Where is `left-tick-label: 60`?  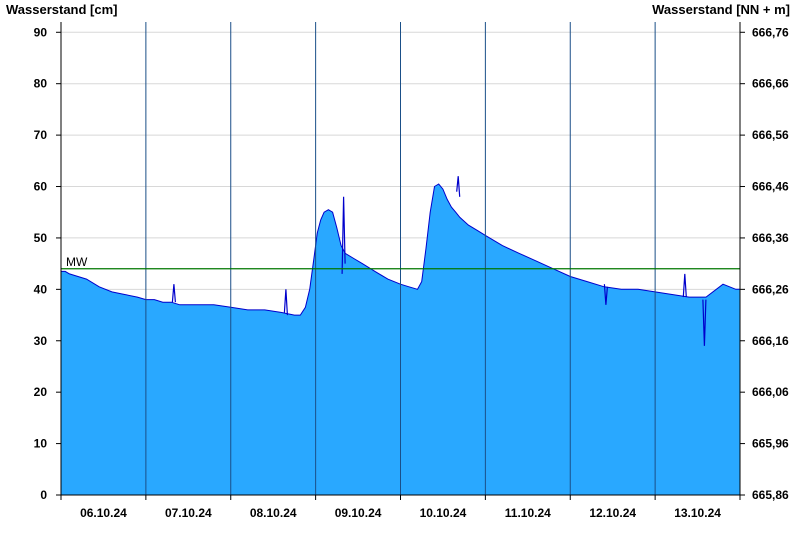
left-tick-label: 60 is located at coordinates (41, 187).